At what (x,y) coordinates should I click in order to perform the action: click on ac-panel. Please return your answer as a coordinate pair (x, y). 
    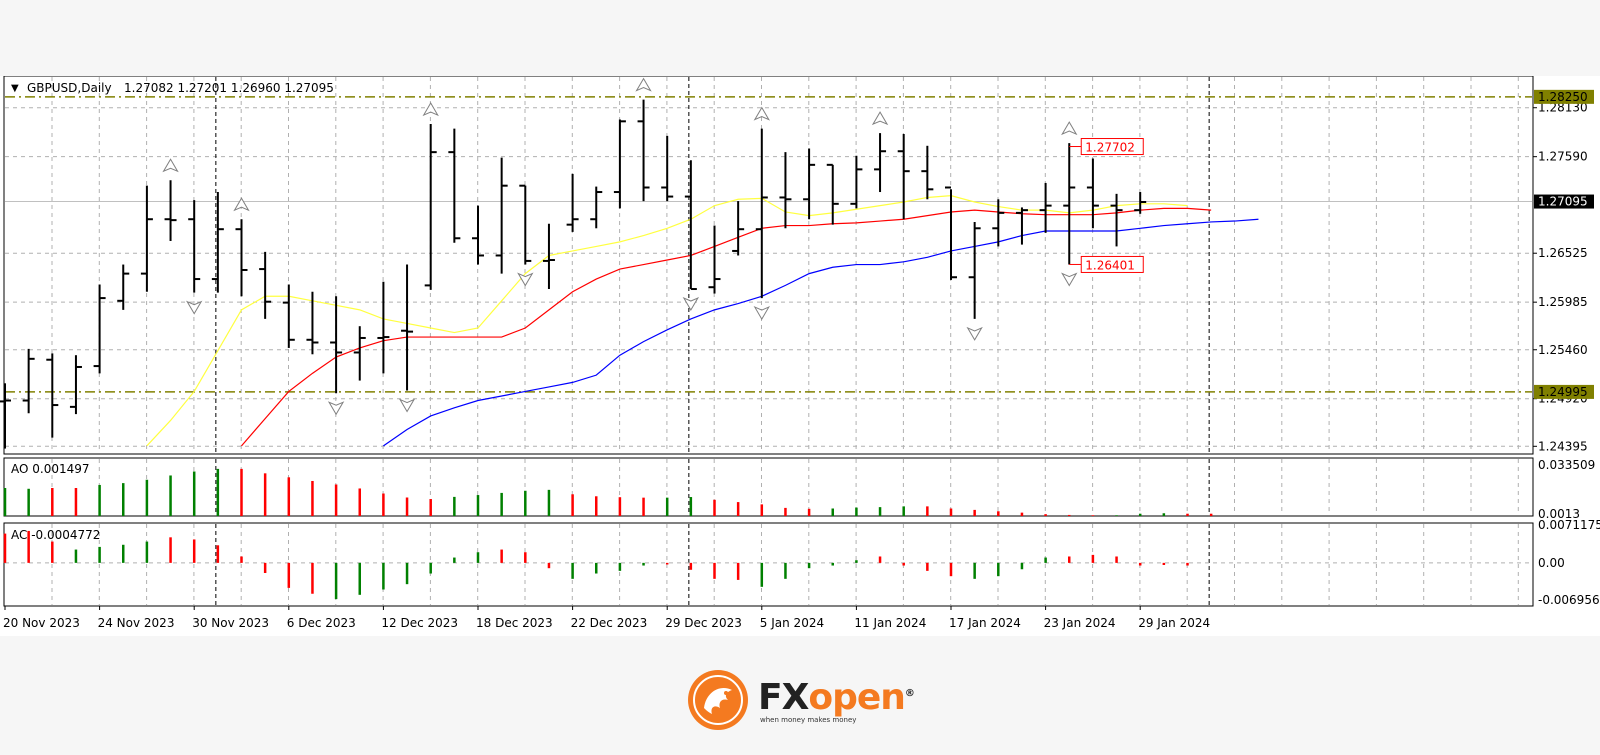
    Looking at the image, I should click on (768, 564).